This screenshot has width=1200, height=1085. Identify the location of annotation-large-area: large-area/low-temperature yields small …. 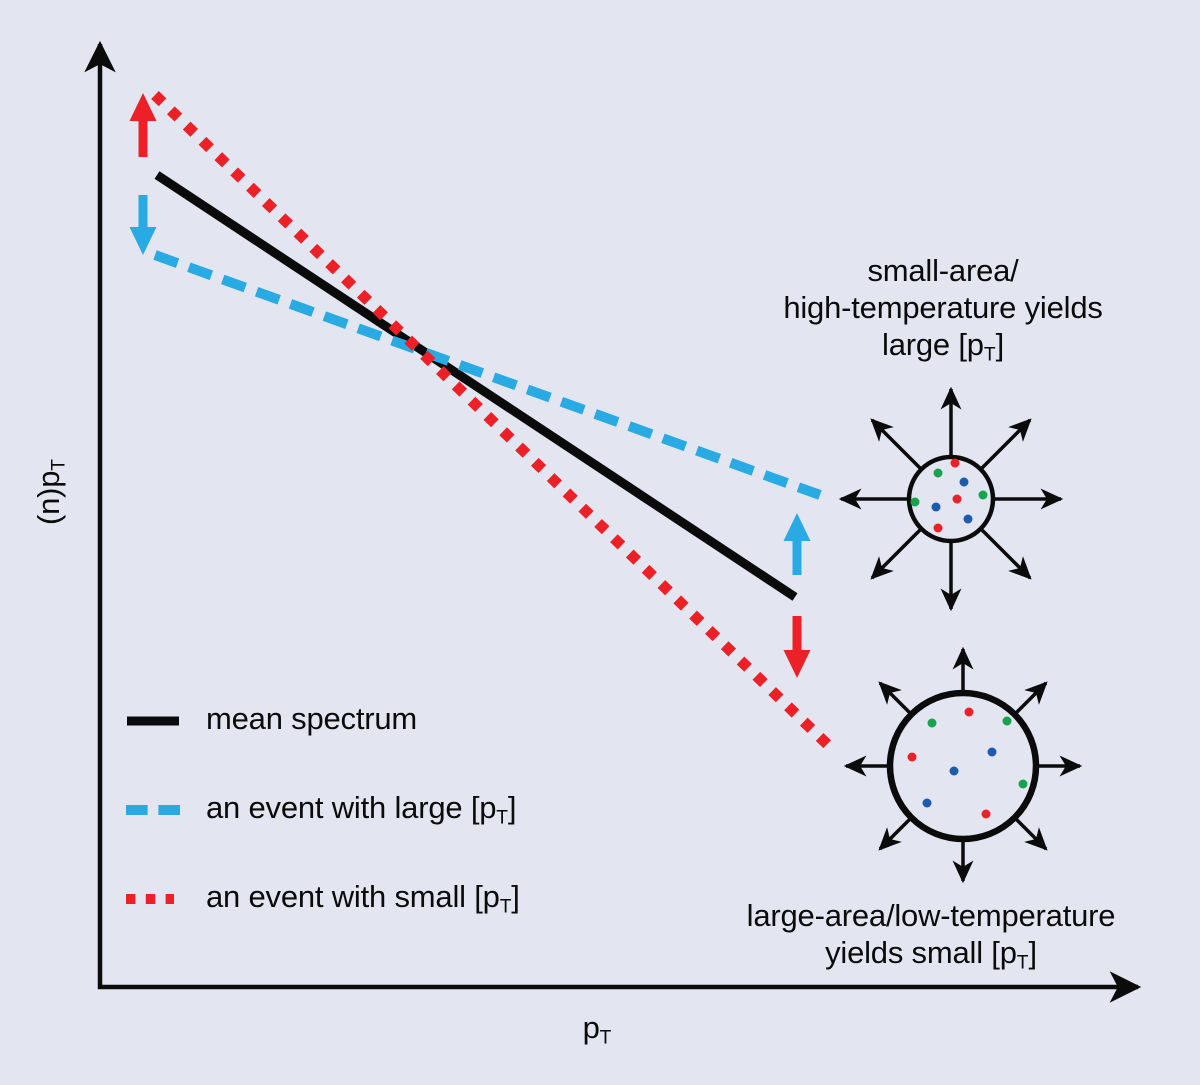
(931, 939).